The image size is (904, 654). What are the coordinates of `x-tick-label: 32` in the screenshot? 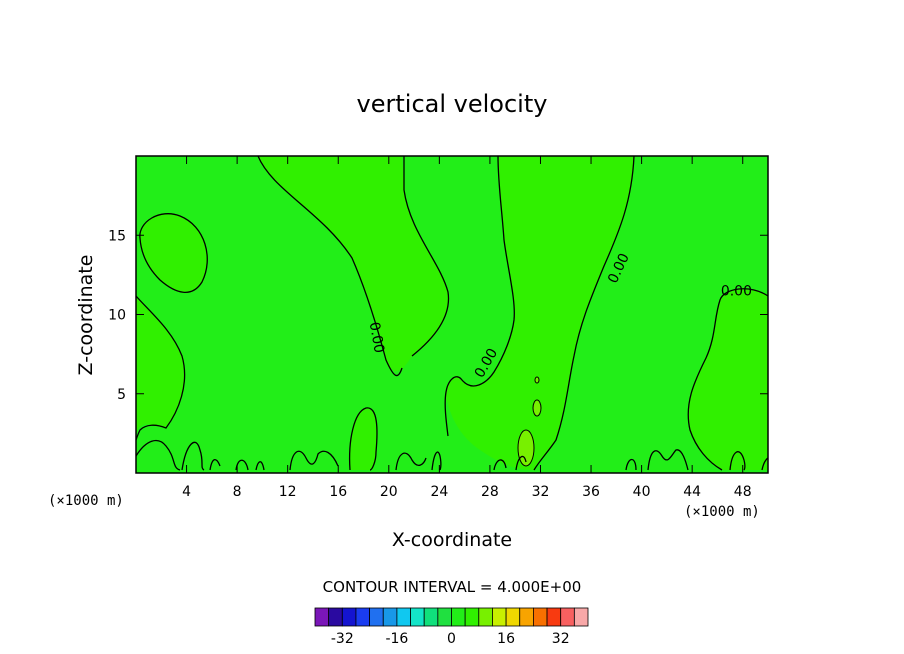 It's located at (541, 492).